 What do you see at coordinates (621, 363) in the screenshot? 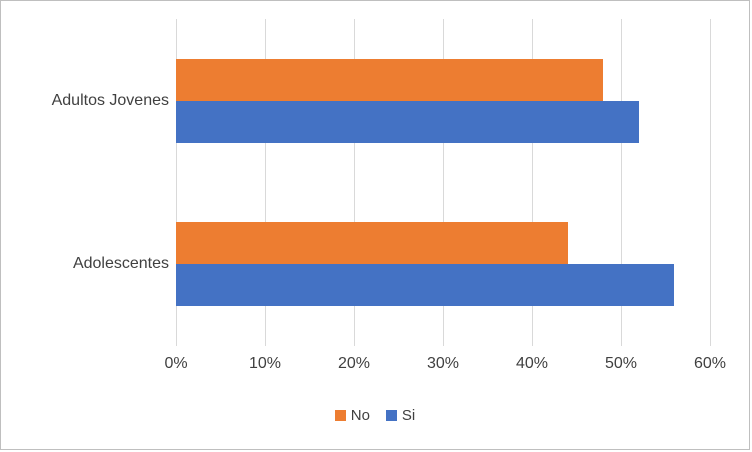
I see `x-tick-label: 50%` at bounding box center [621, 363].